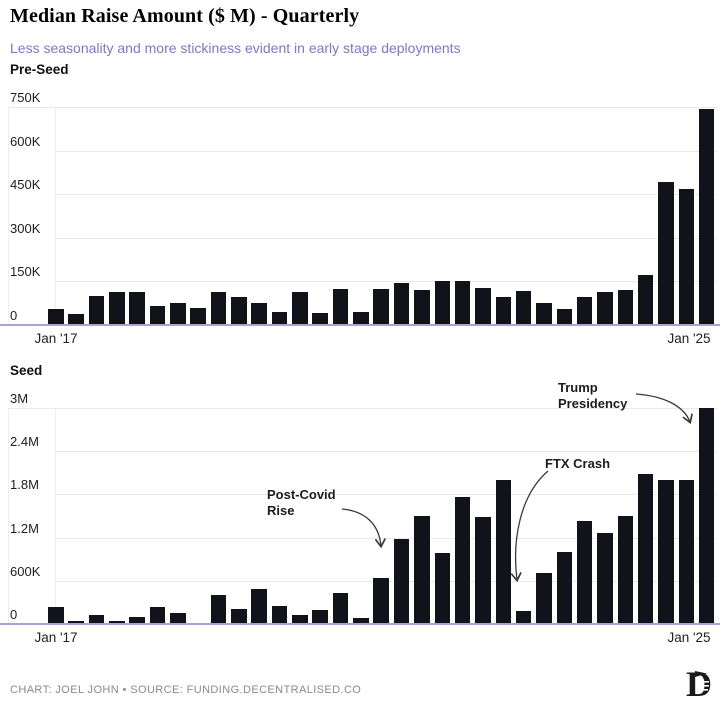 The height and width of the screenshot is (713, 723). What do you see at coordinates (25, 185) in the screenshot?
I see `y-tick-label: 450K` at bounding box center [25, 185].